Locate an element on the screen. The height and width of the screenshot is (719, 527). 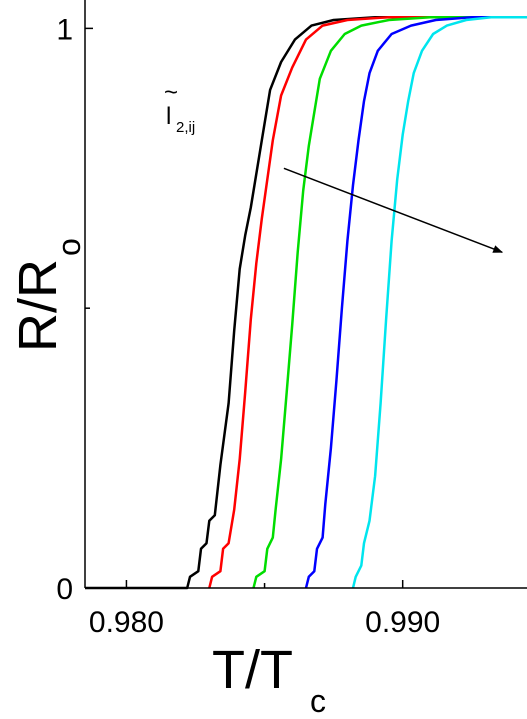
annotation-symbol: l is located at coordinates (168, 116).